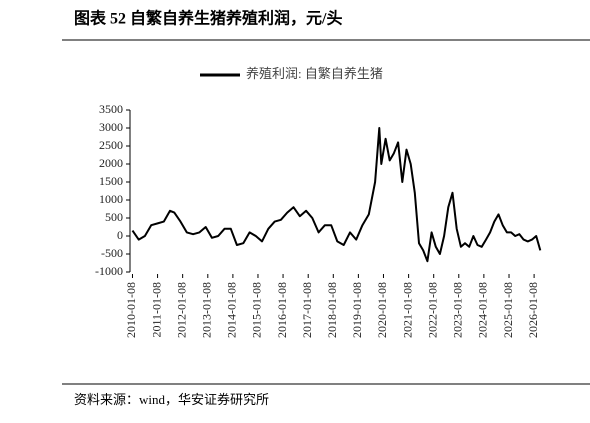 The height and width of the screenshot is (423, 590). What do you see at coordinates (111, 163) in the screenshot?
I see `y-tick-label: 2000` at bounding box center [111, 163].